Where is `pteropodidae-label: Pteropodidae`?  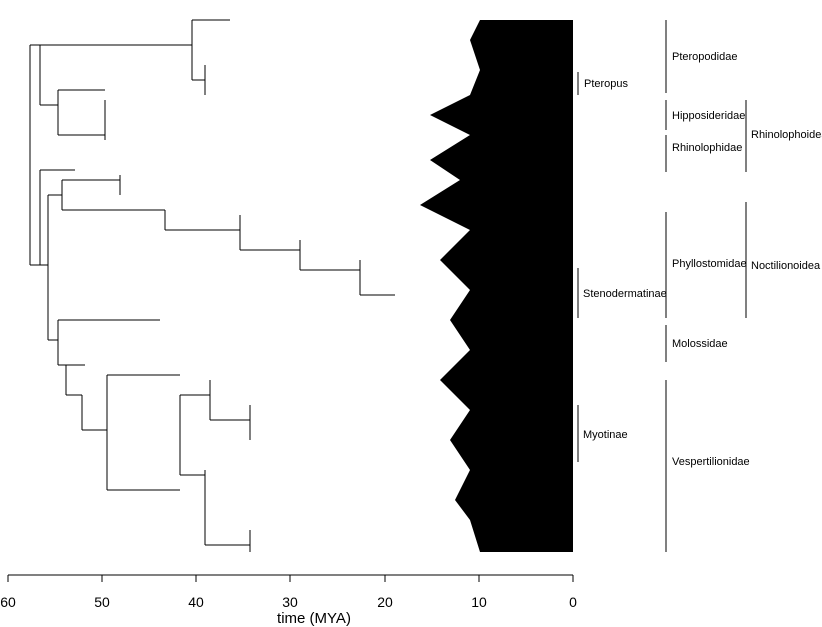 pteropodidae-label: Pteropodidae is located at coordinates (704, 57).